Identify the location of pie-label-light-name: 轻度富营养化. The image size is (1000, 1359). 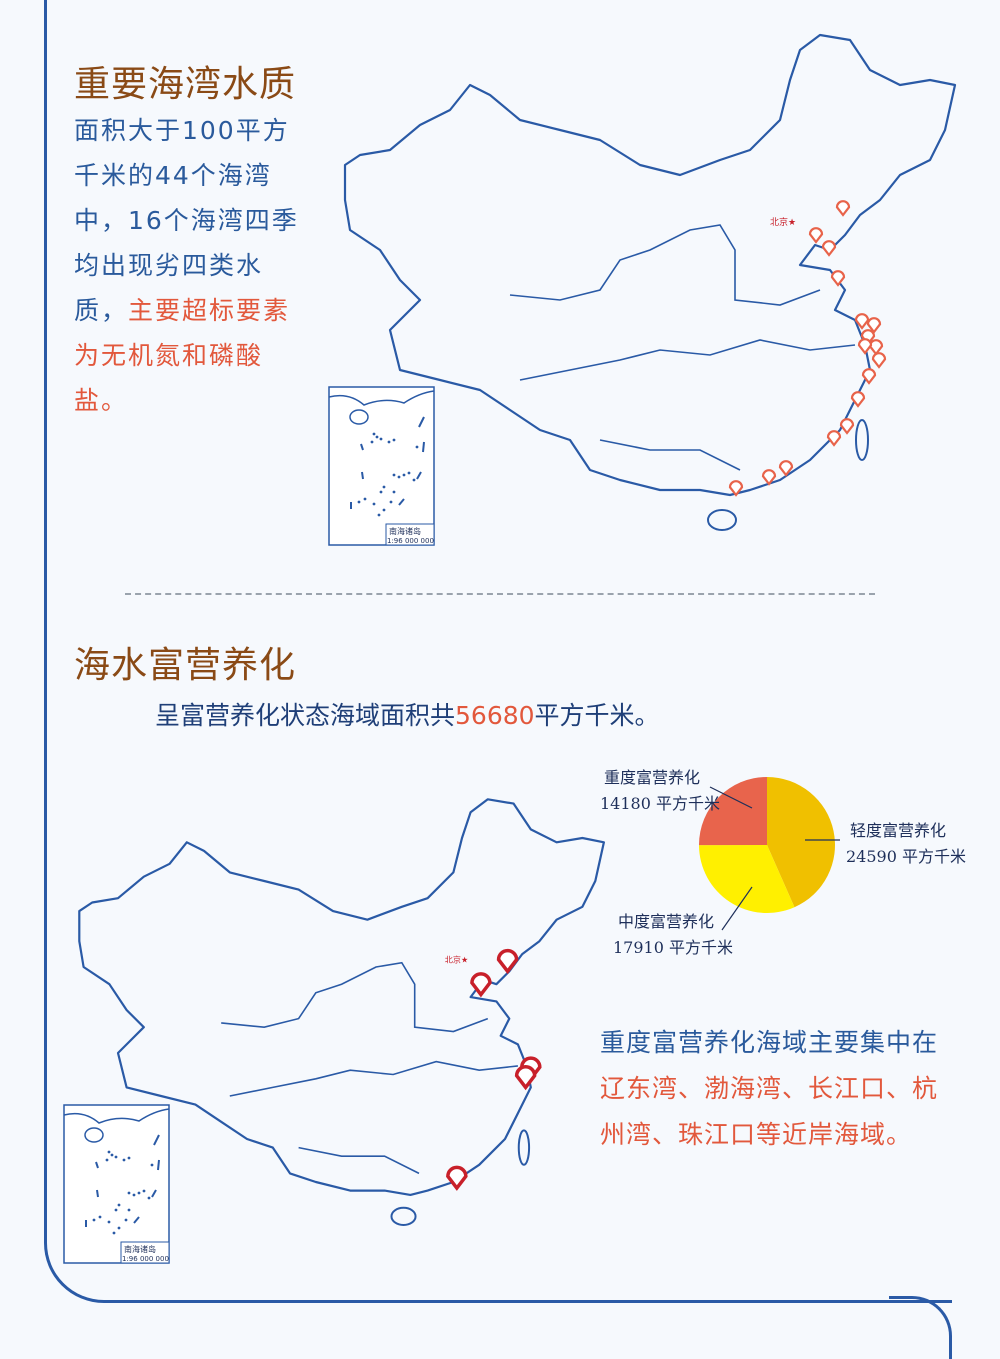
(898, 830).